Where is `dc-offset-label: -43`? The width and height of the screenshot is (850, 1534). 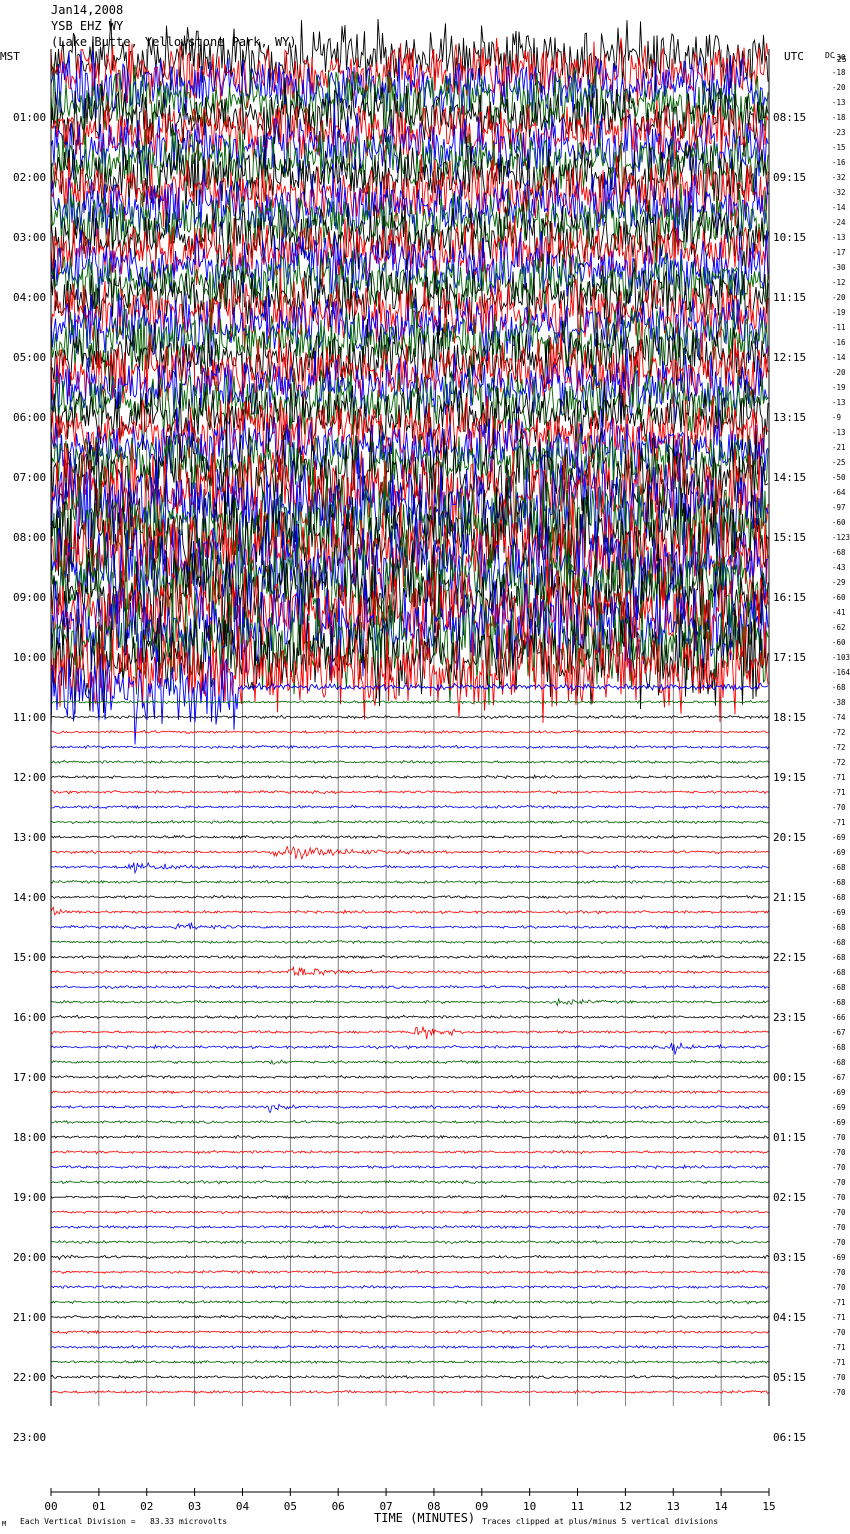
dc-offset-label: -43 is located at coordinates (839, 567).